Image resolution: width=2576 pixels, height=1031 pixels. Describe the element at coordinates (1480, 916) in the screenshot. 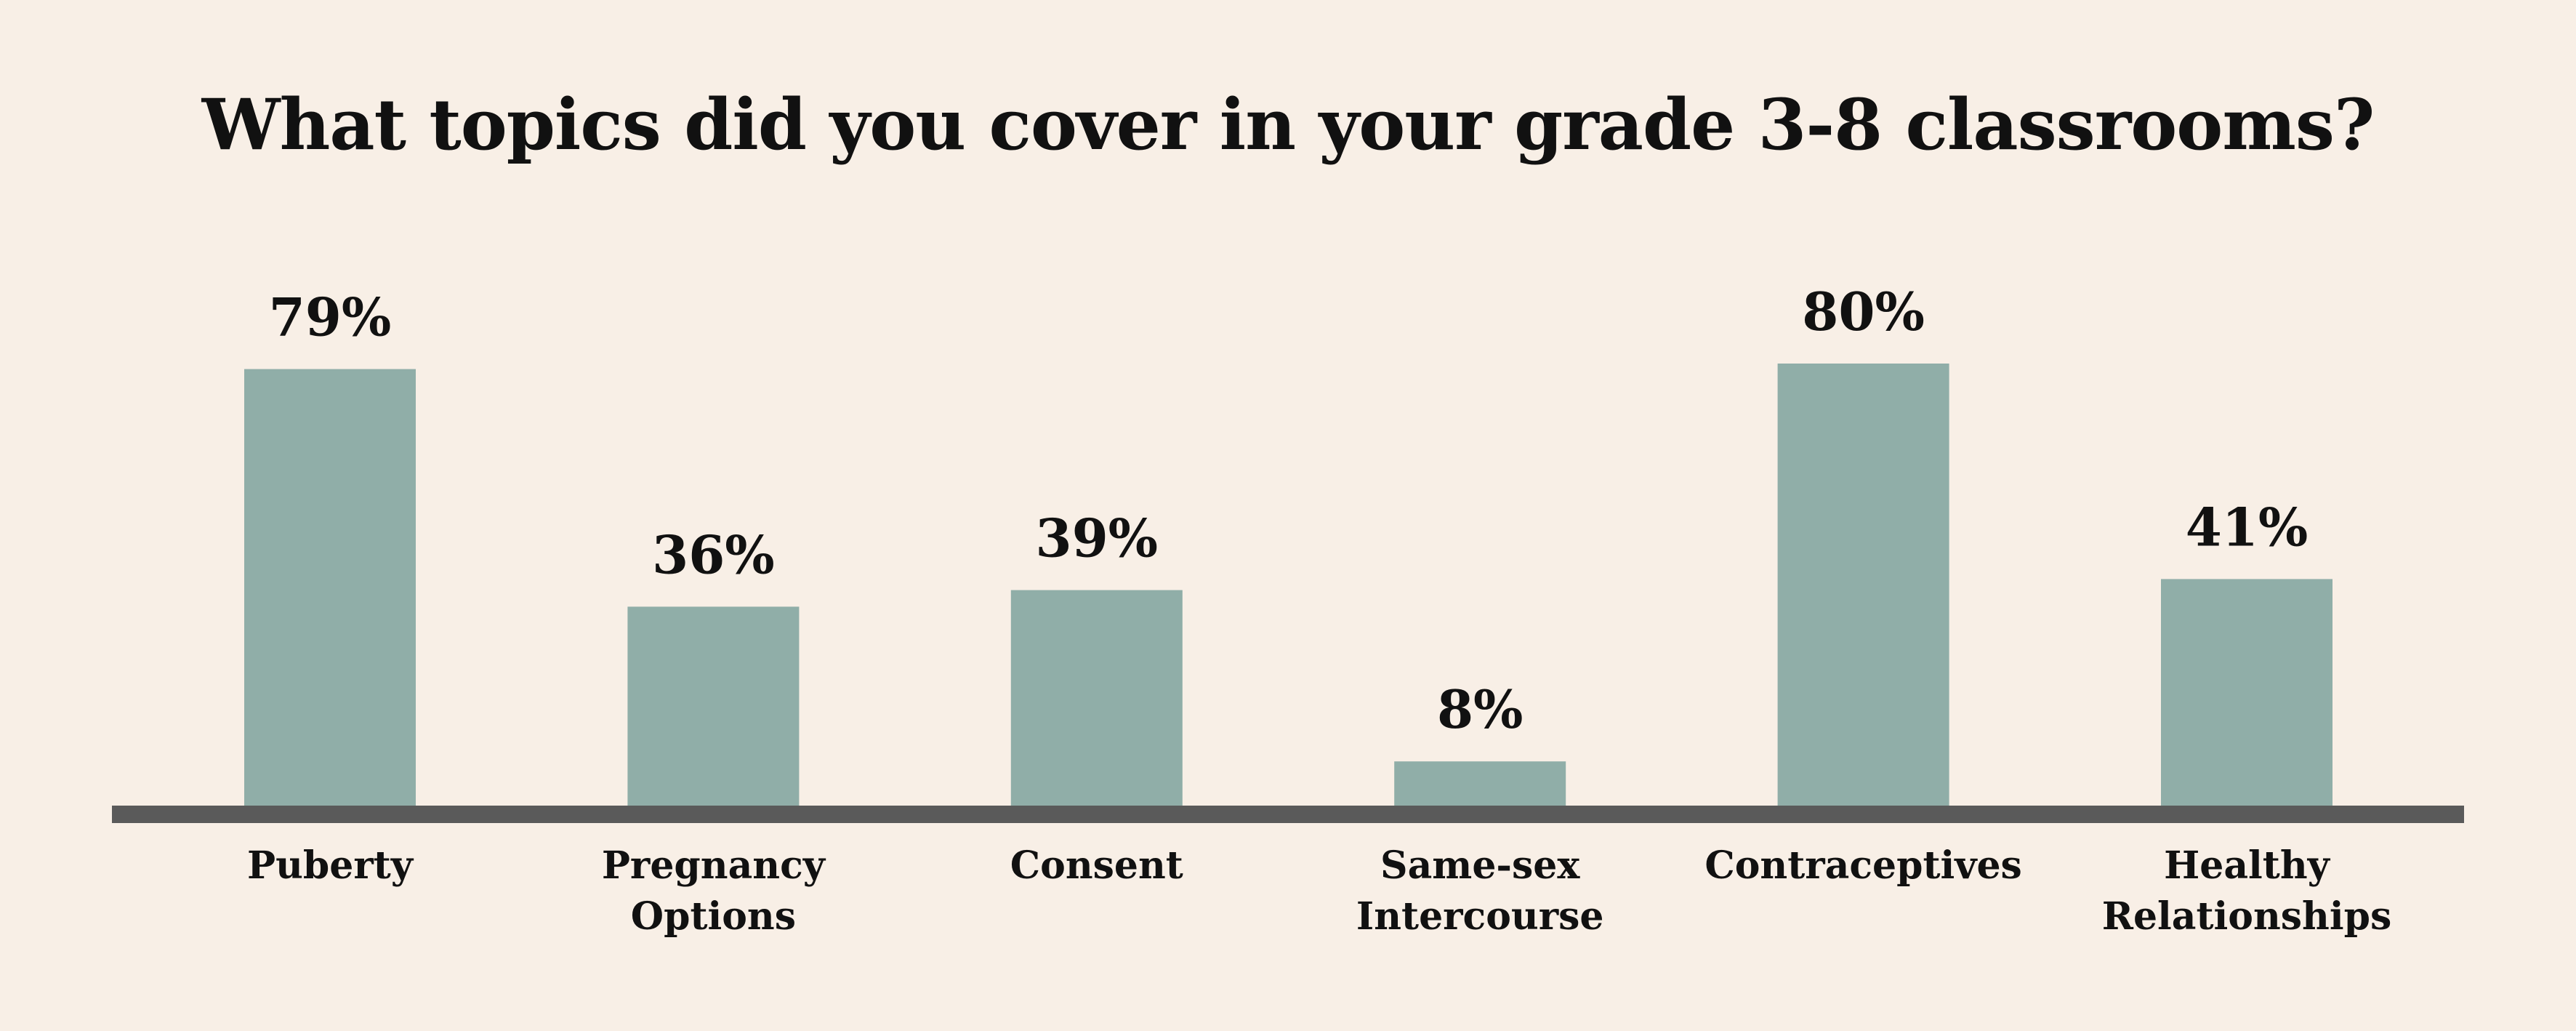

I see `category-label-3-line-1: Intercourse` at that location.